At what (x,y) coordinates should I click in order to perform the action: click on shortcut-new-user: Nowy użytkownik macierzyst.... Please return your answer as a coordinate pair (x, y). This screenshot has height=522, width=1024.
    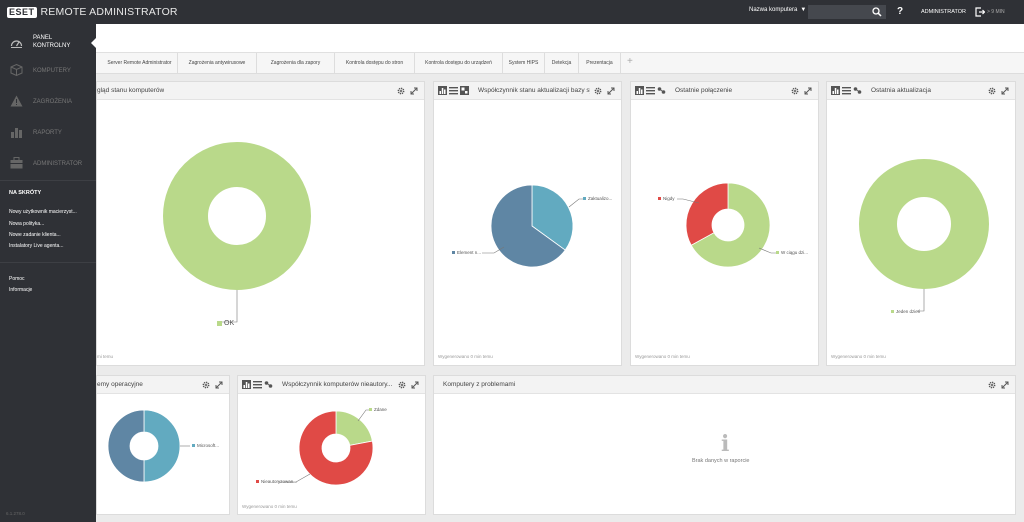
    Looking at the image, I should click on (43, 212).